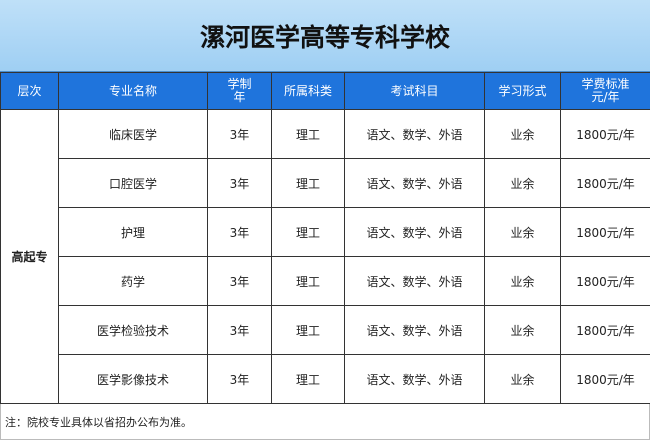  I want to click on level-cell: 高起专, so click(30, 257).